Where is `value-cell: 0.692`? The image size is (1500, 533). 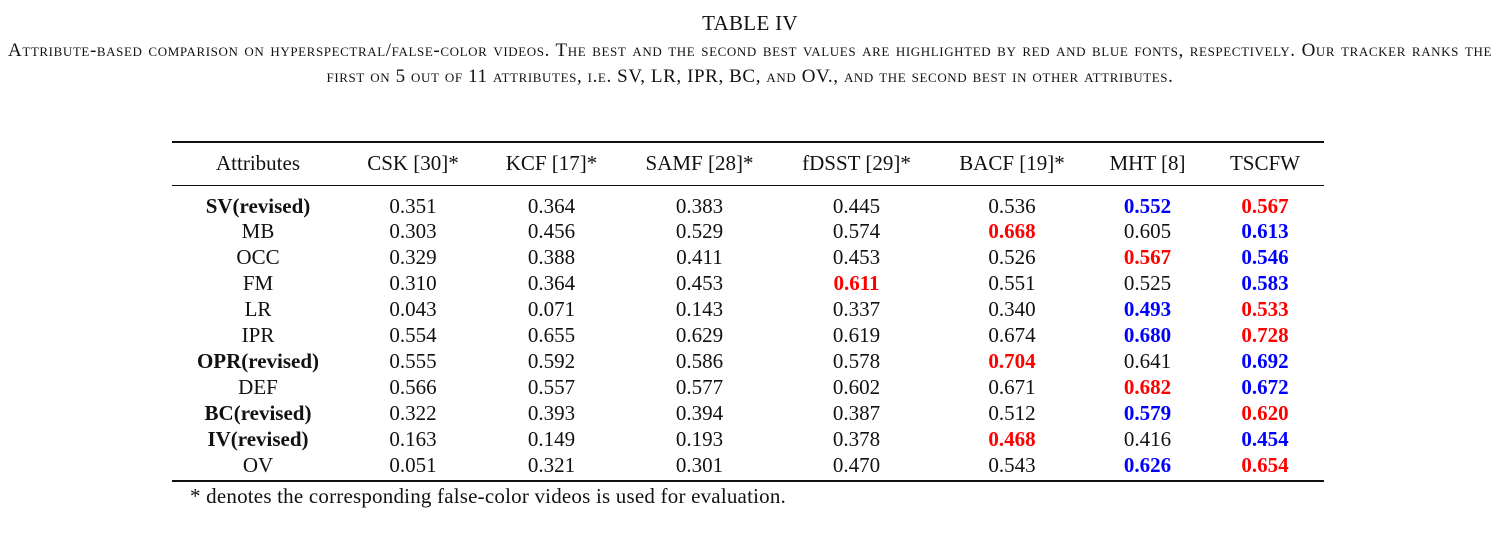
value-cell: 0.692 is located at coordinates (1265, 361).